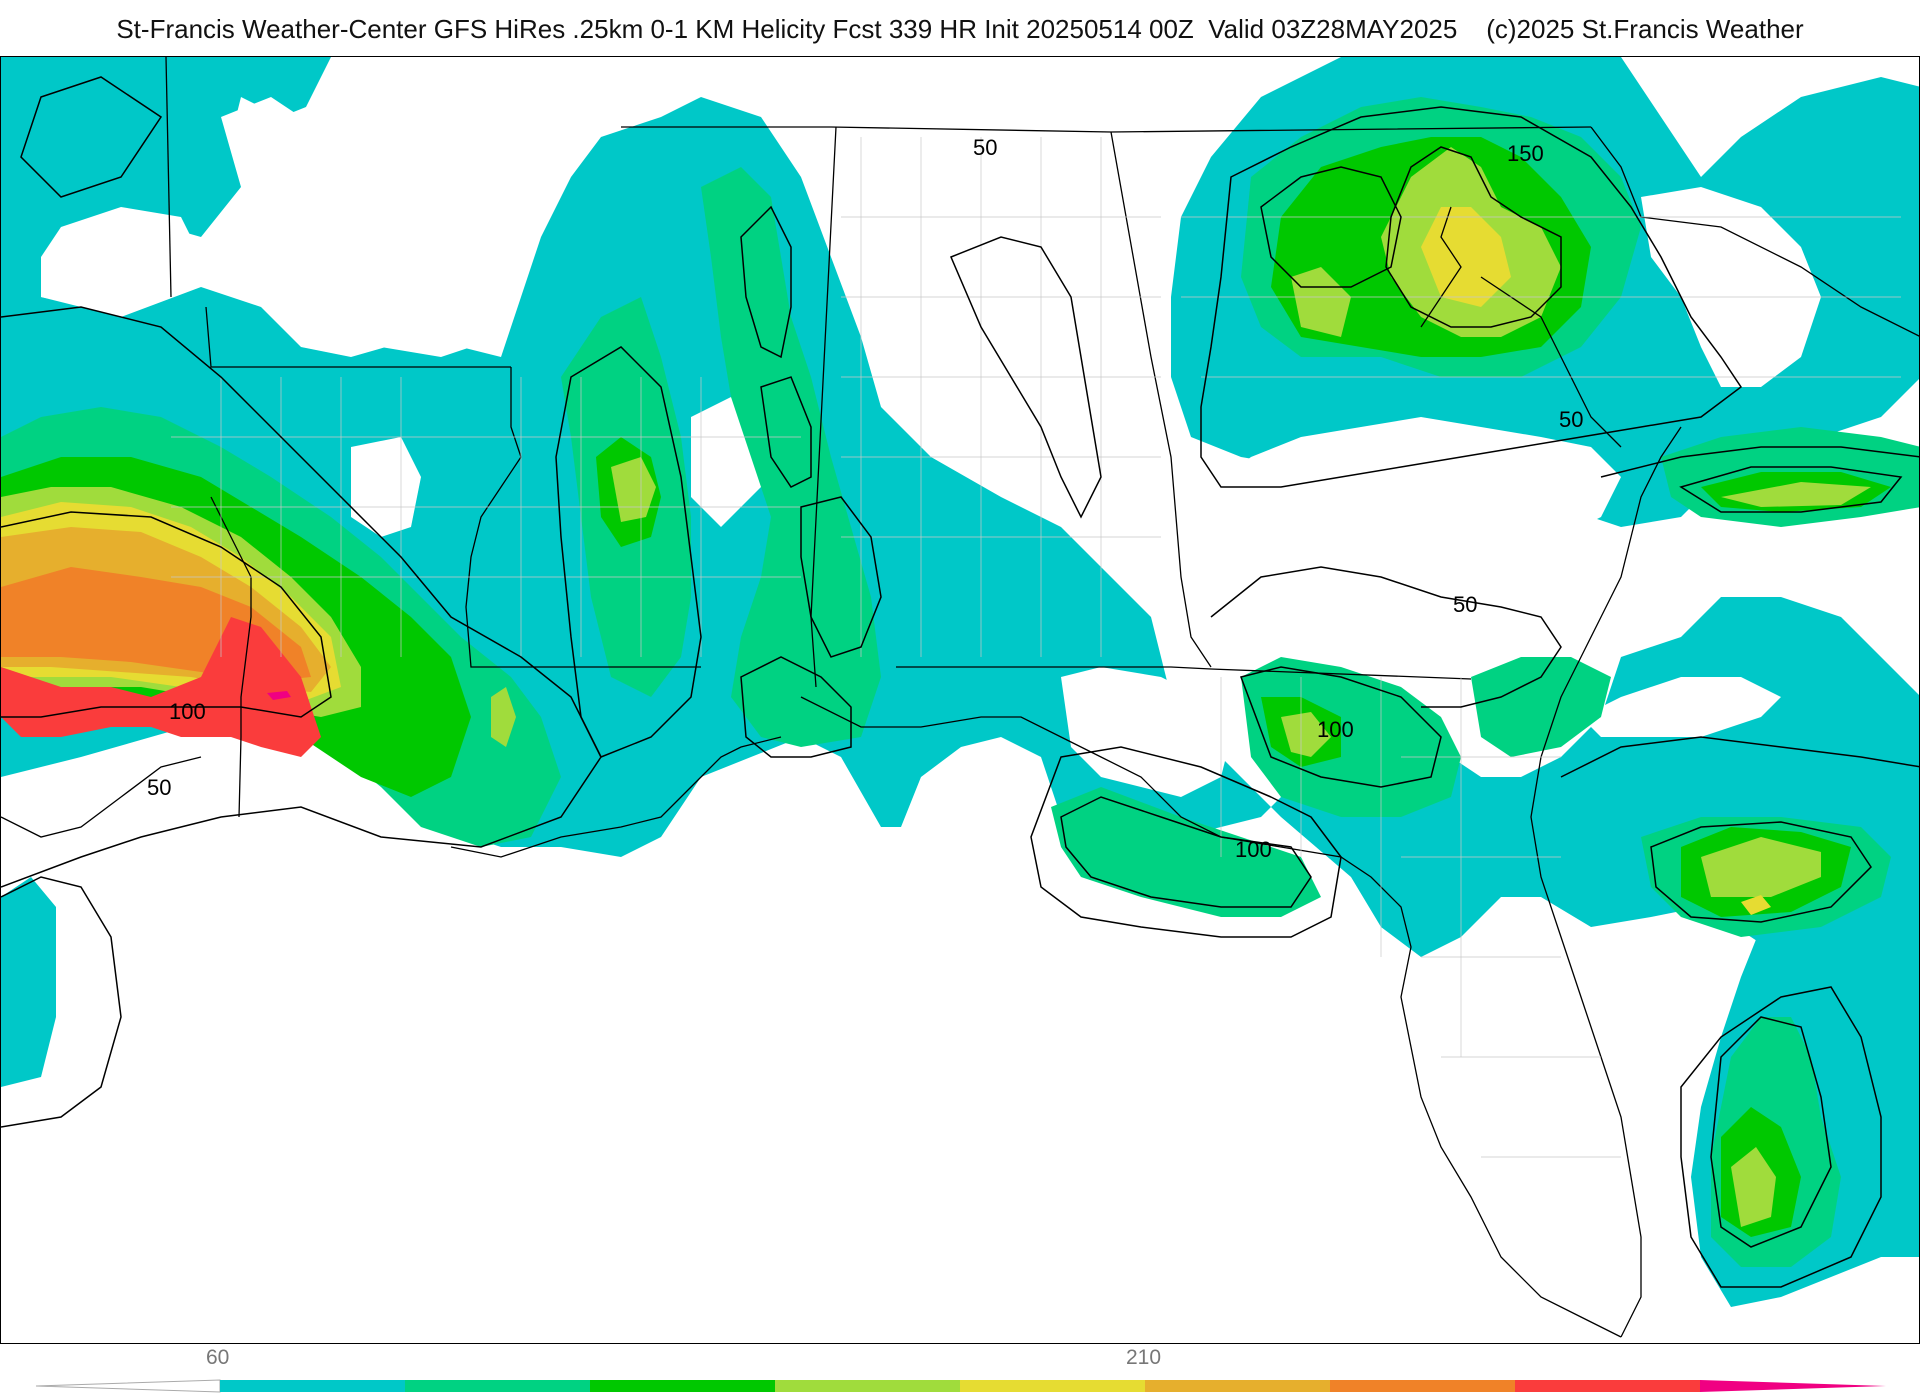 The height and width of the screenshot is (1400, 1920). Describe the element at coordinates (1739, 757) in the screenshot. I see `contour-50-se` at that location.